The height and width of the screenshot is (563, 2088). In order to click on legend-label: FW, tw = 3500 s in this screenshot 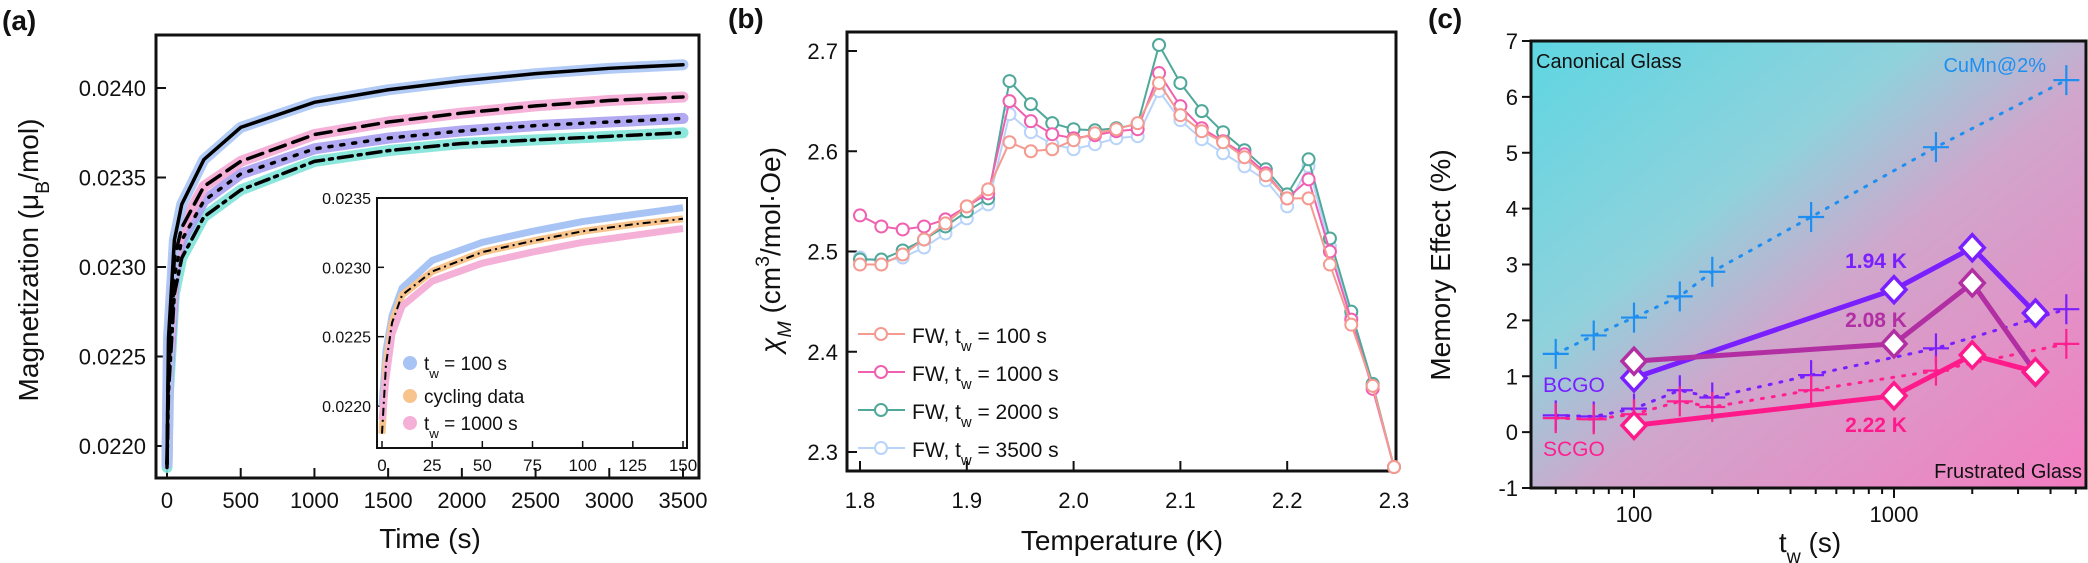, I will do `click(985, 454)`.